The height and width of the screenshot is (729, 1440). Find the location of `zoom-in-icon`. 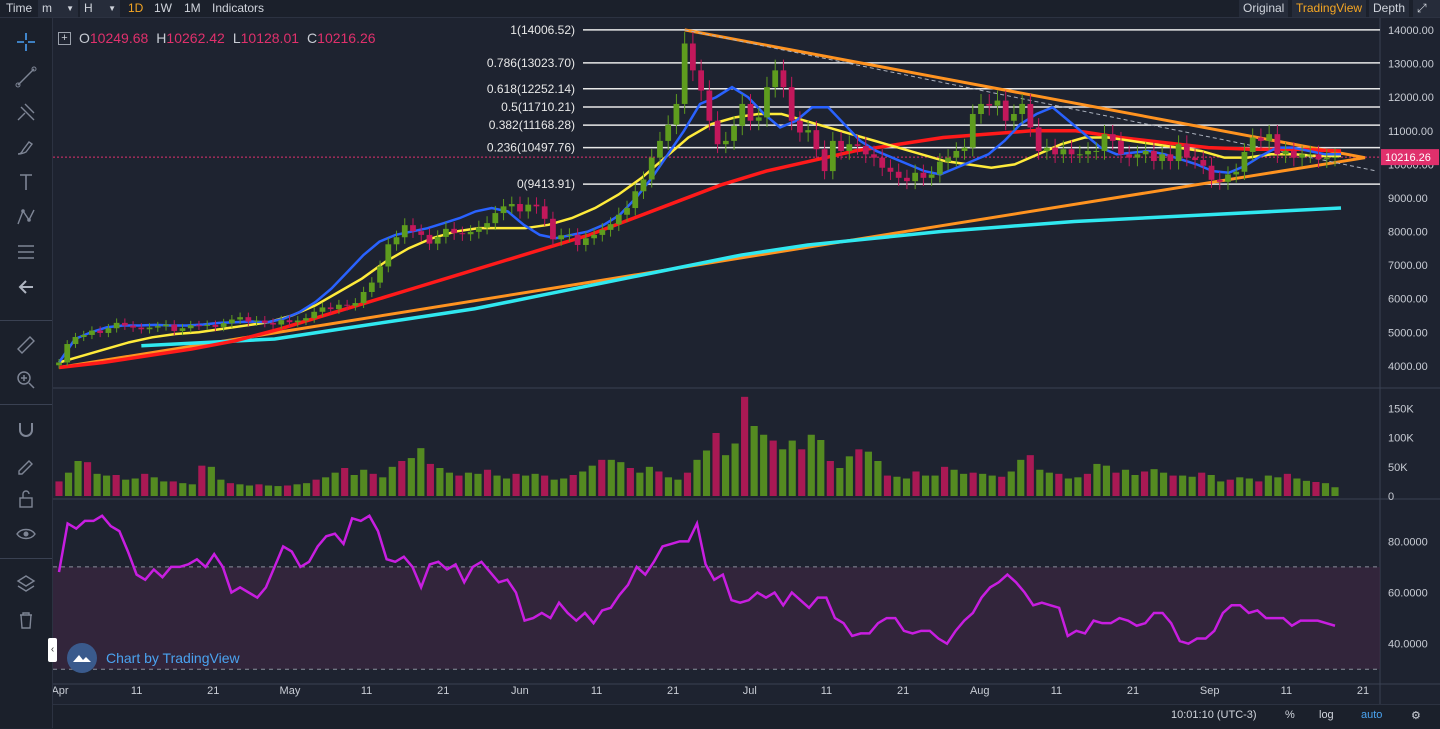

zoom-in-icon is located at coordinates (26, 380).